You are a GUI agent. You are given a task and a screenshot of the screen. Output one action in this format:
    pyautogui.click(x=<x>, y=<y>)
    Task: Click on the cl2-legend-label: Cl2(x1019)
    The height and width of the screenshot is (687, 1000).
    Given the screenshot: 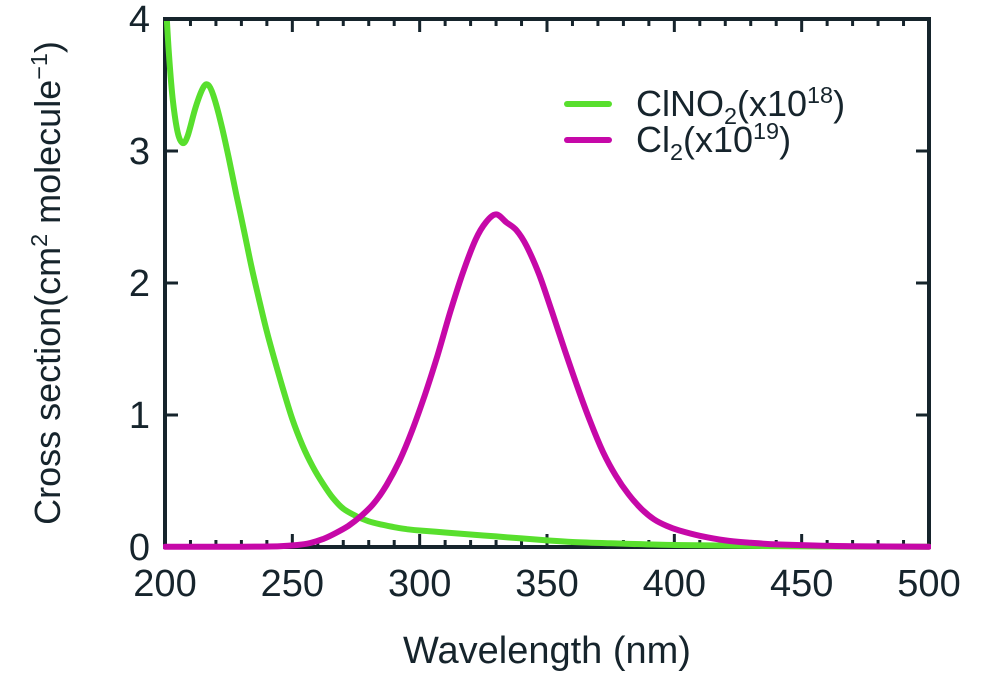 What is the action you would take?
    pyautogui.click(x=713, y=141)
    